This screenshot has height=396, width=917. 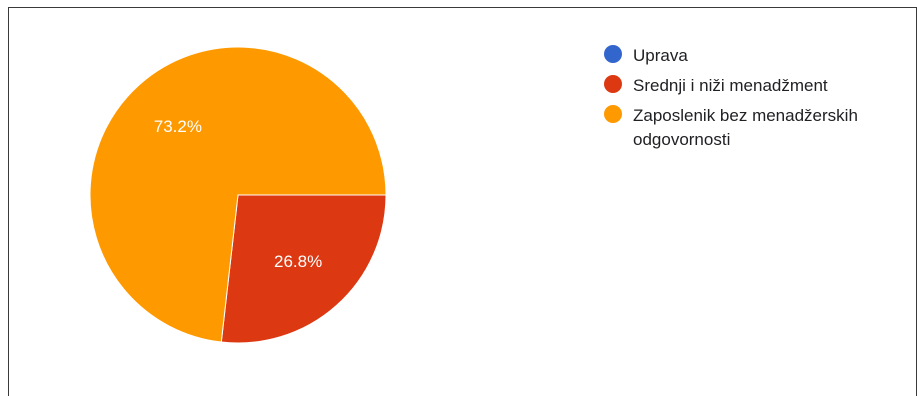 What do you see at coordinates (613, 114) in the screenshot?
I see `legend-marker-zaposlenik` at bounding box center [613, 114].